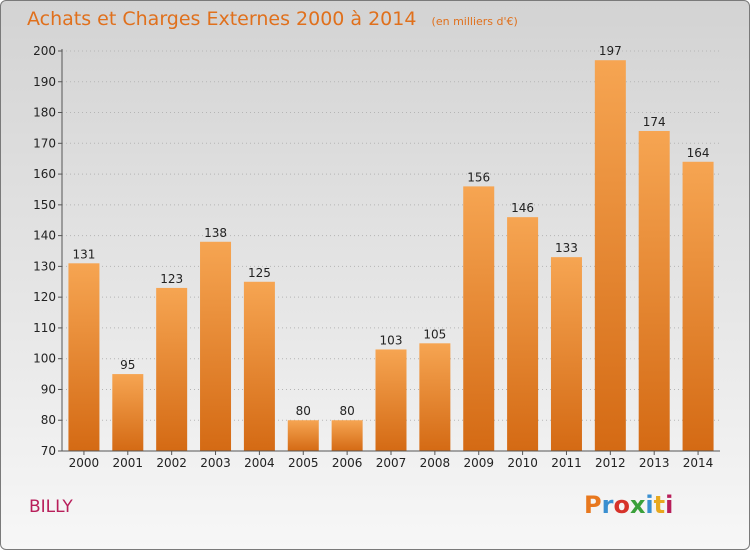 This screenshot has width=750, height=550. Describe the element at coordinates (222, 19) in the screenshot. I see `chart-title: Achats et Charges Externes 2000 à 2014` at that location.